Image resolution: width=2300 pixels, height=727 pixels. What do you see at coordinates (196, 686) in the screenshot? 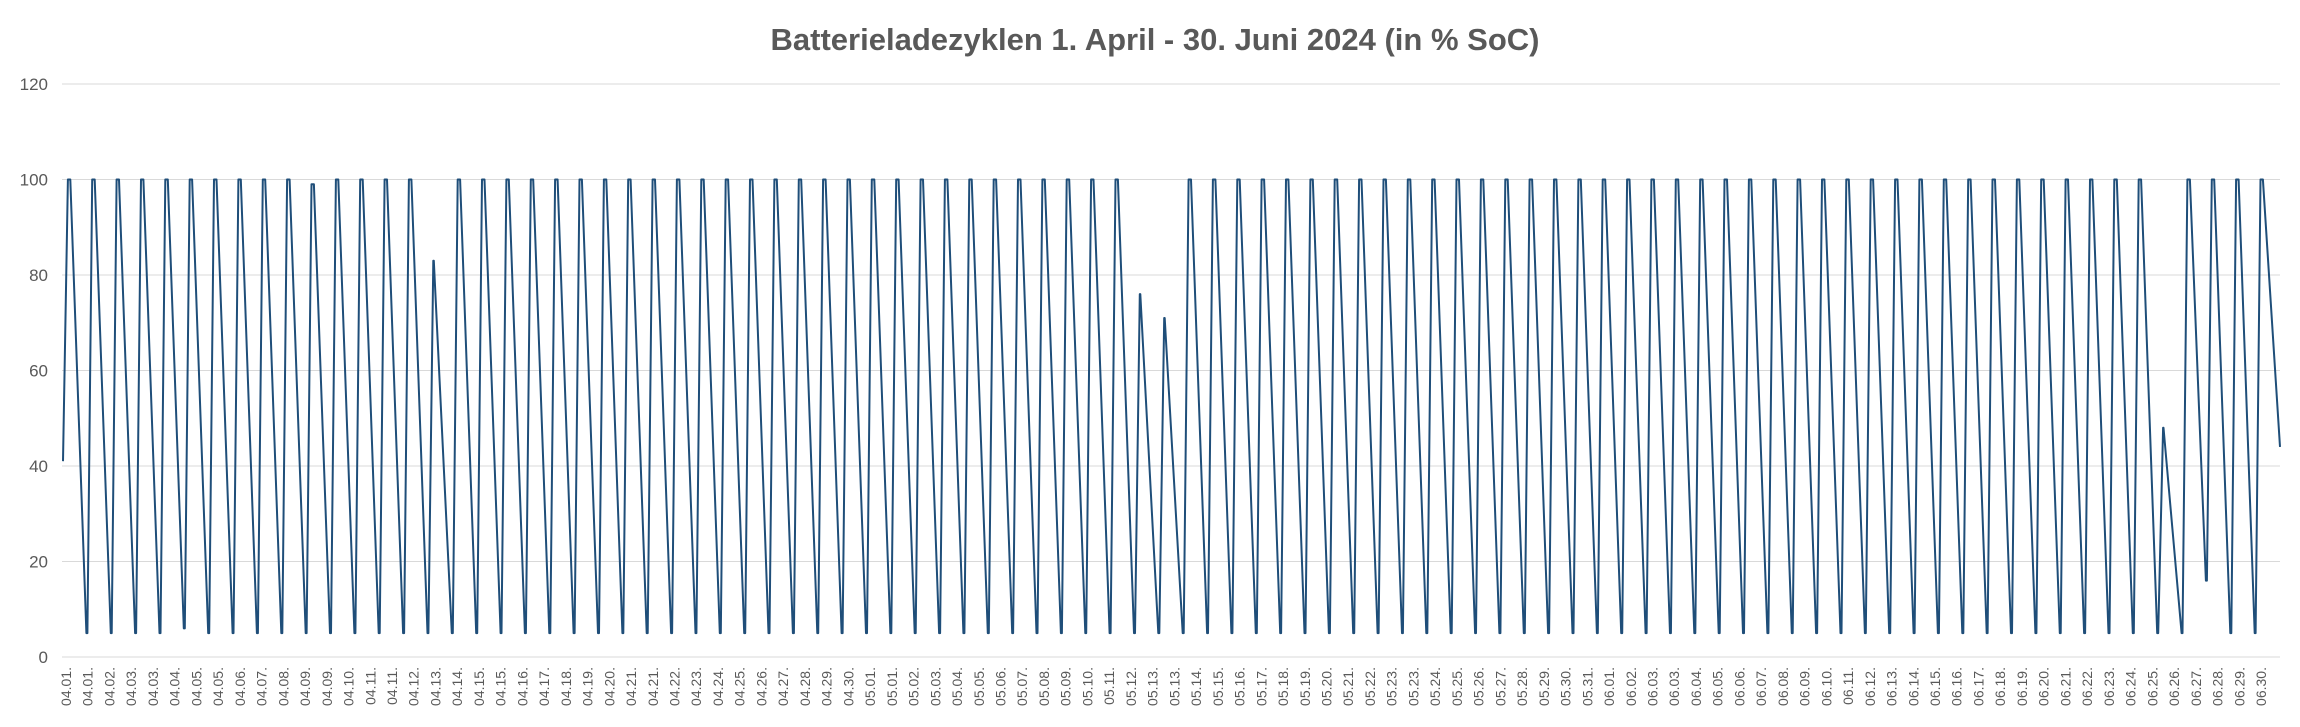
I see `x-tick-label: 04.05.` at bounding box center [196, 686].